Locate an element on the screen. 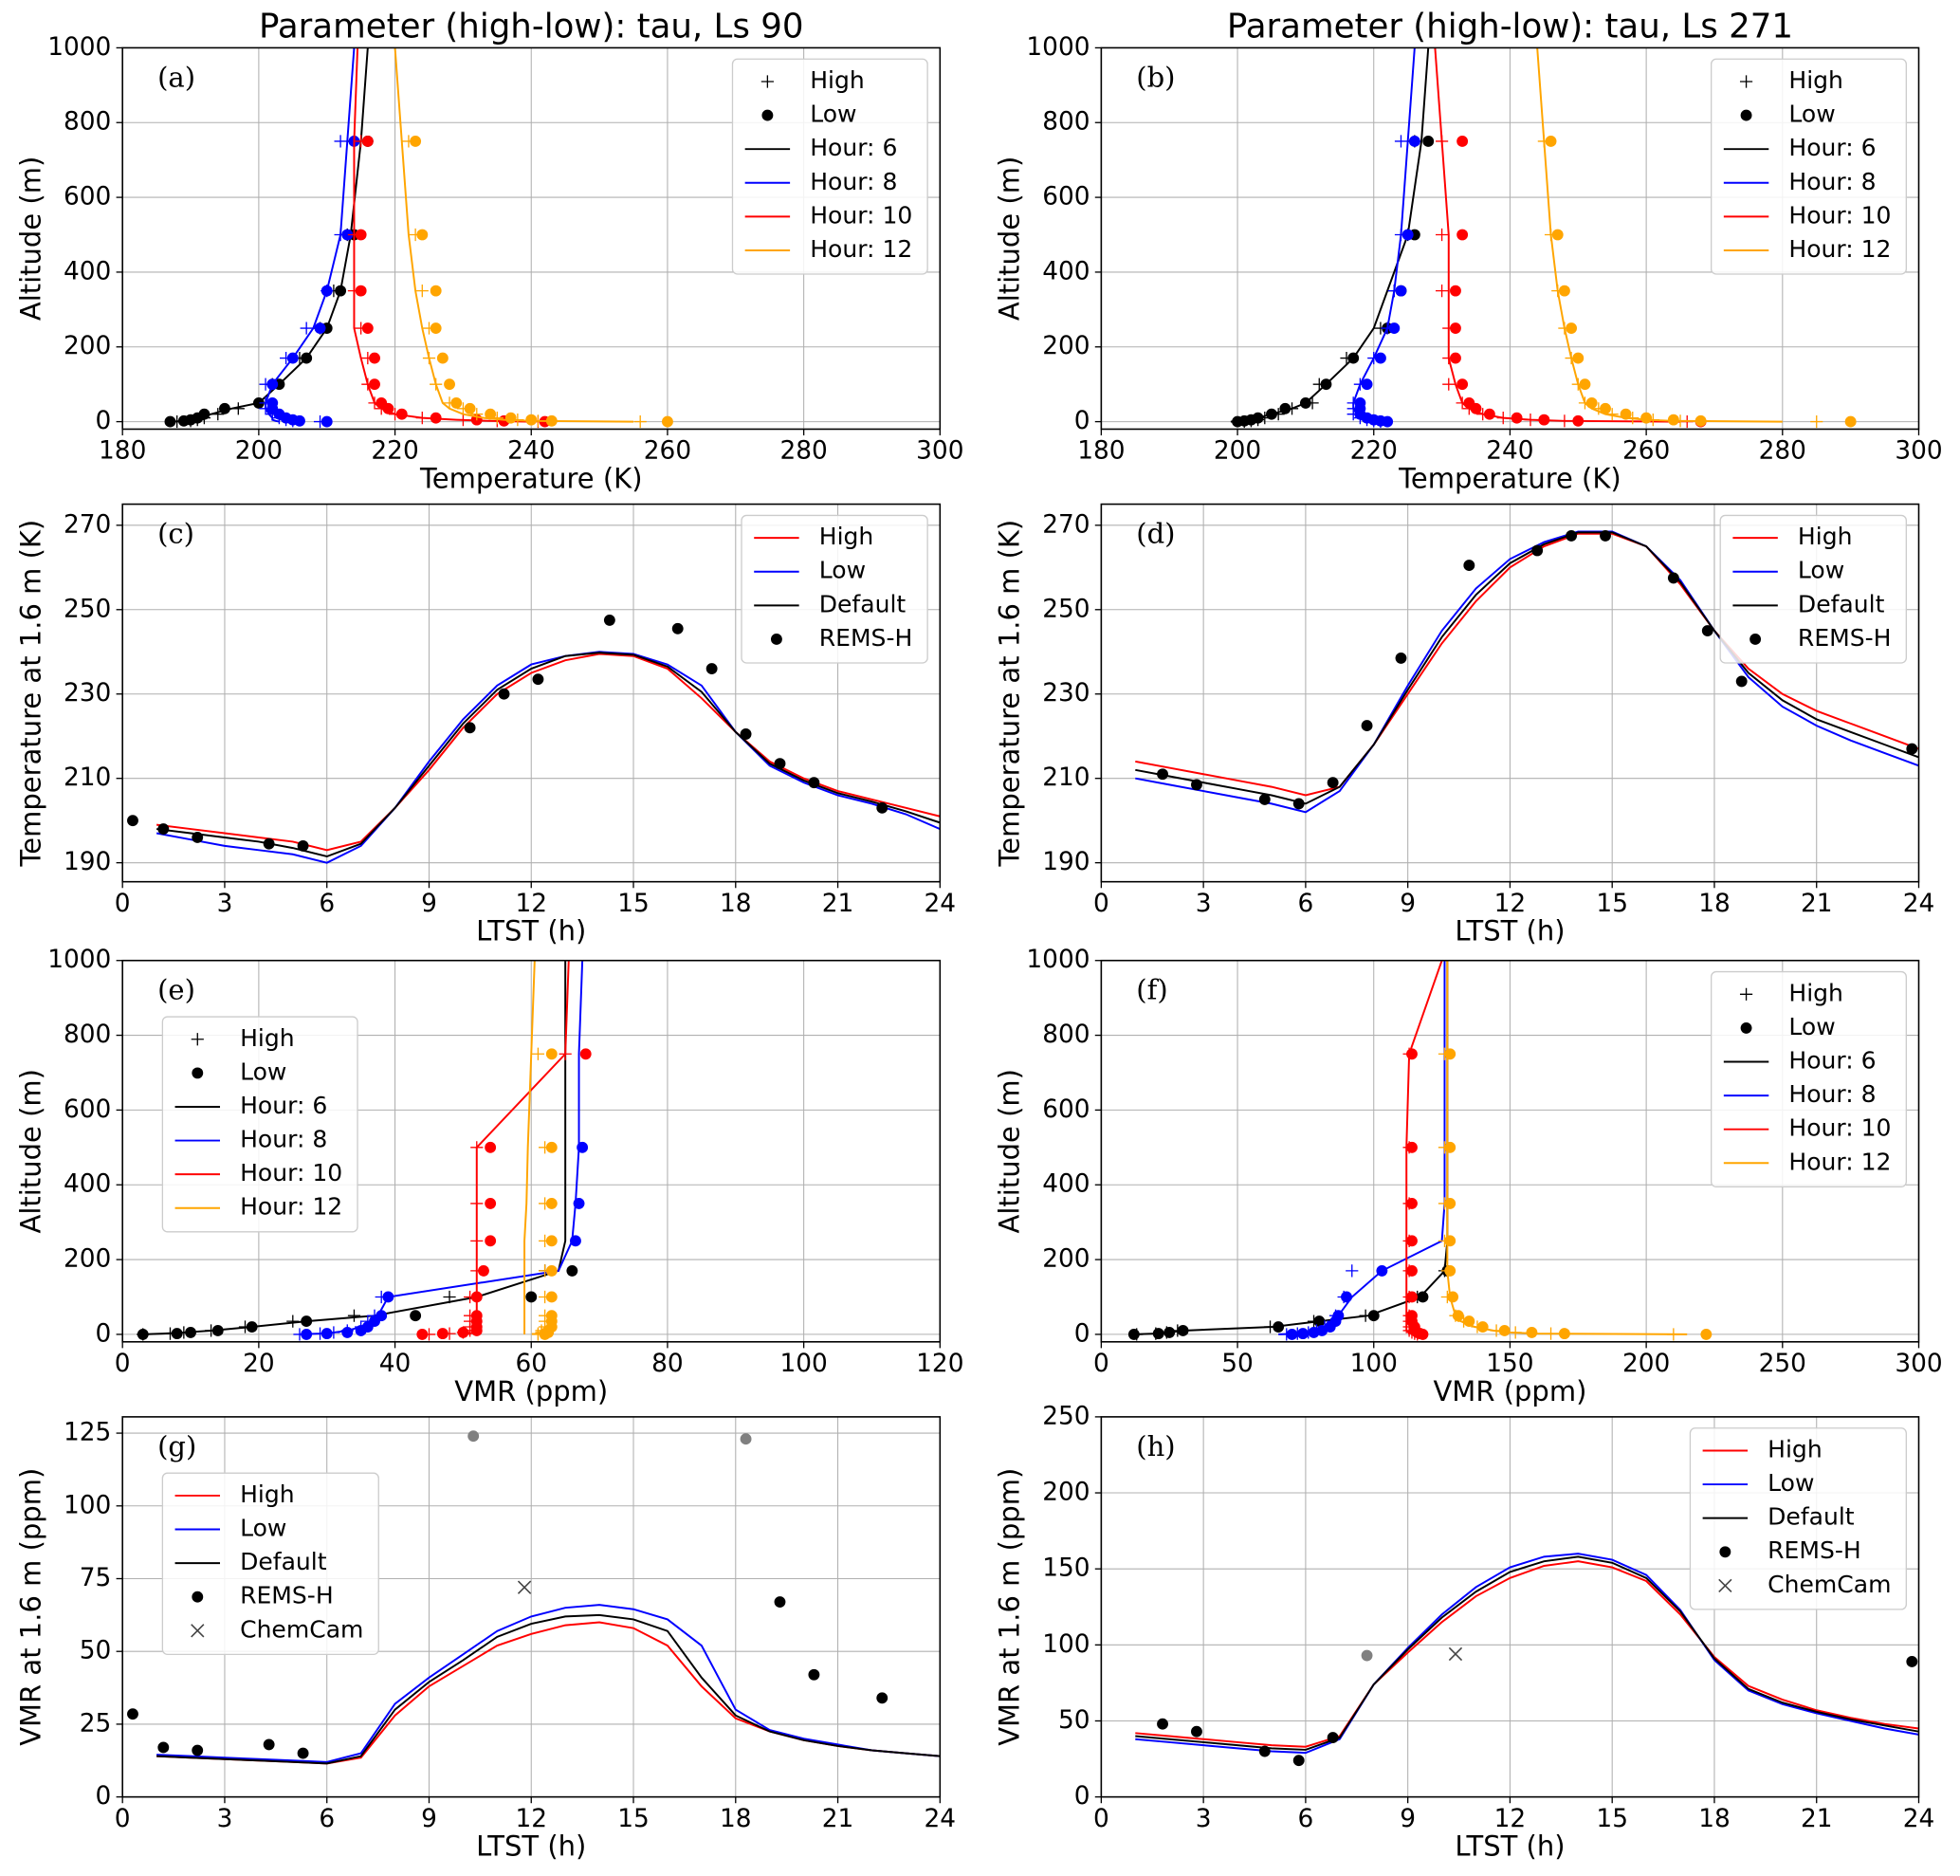 Image resolution: width=1960 pixels, height=1876 pixels. x-tick-label: 6 is located at coordinates (327, 1819).